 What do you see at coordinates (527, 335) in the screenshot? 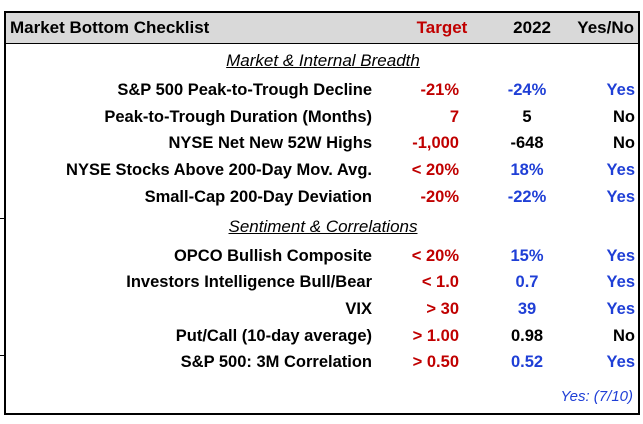
I see `actual-value: 0.98` at bounding box center [527, 335].